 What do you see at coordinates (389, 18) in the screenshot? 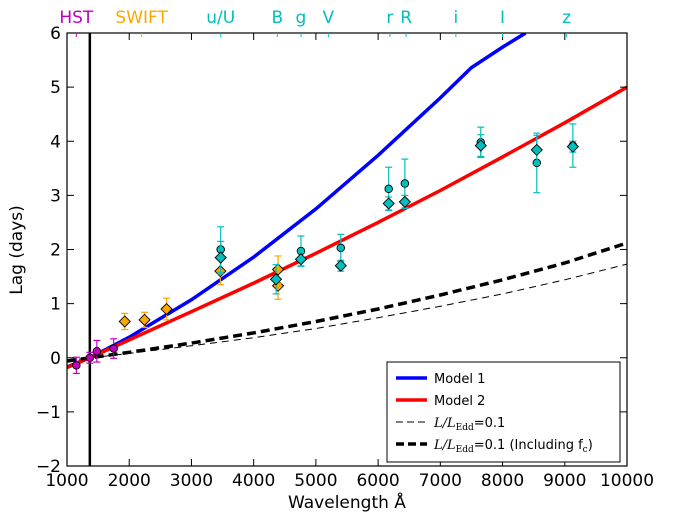
I see `band-label-r: r` at bounding box center [389, 18].